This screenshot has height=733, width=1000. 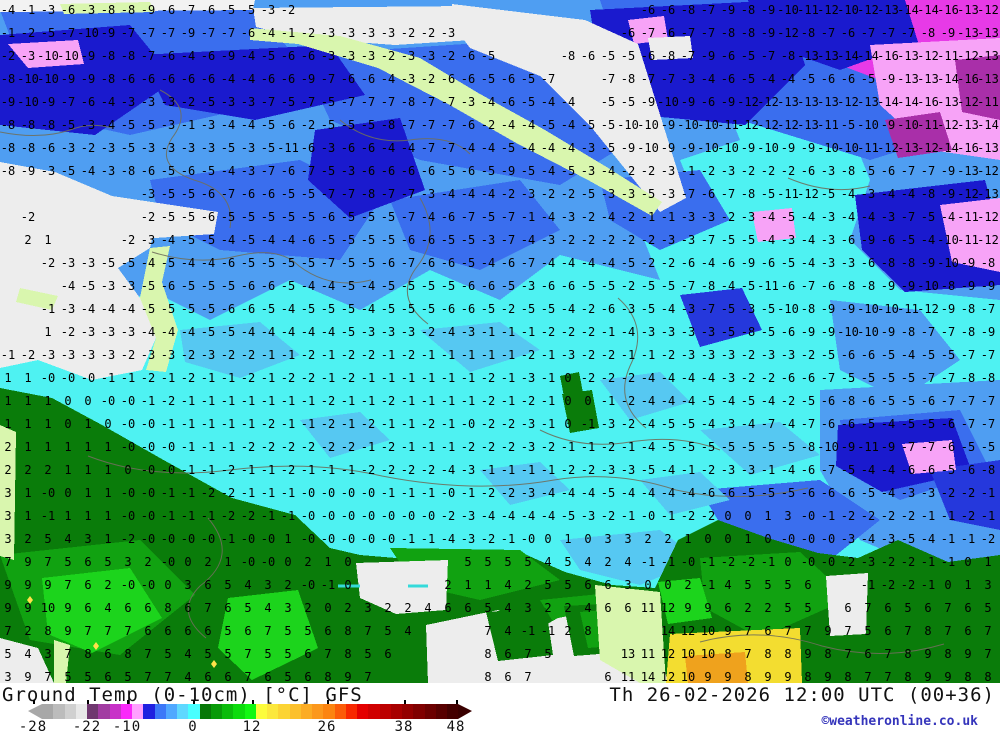 What do you see at coordinates (214, 664) in the screenshot?
I see `city-marker-icon` at bounding box center [214, 664].